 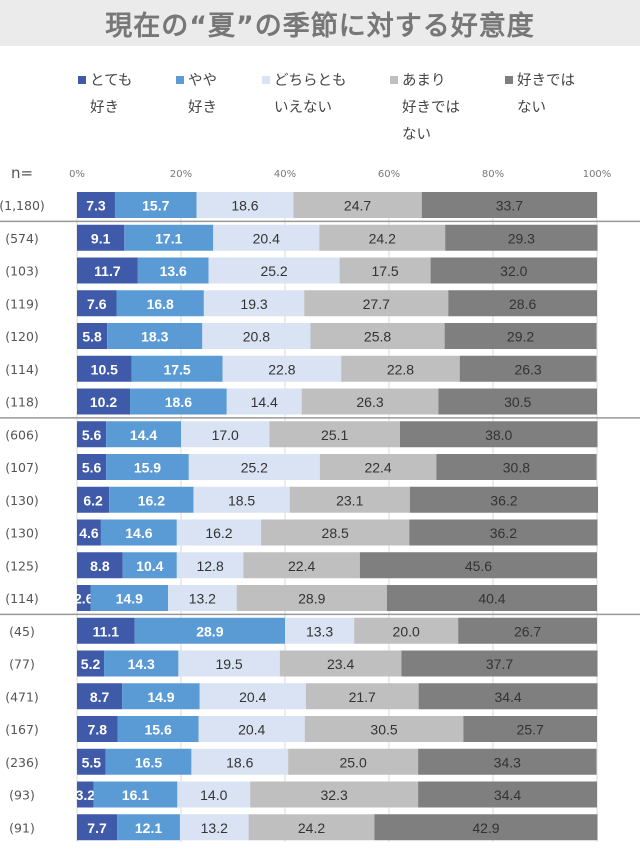 What do you see at coordinates (22, 762) in the screenshot?
I see `category-label: (236)` at bounding box center [22, 762].